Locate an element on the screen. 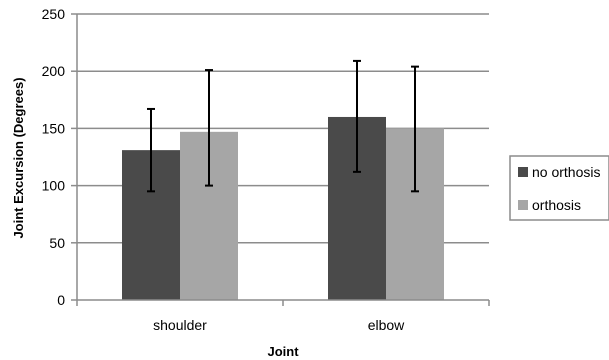  legend: no orthosis orthosis is located at coordinates (559, 188).